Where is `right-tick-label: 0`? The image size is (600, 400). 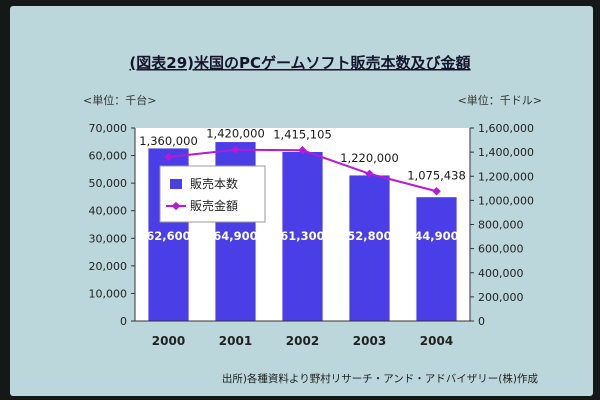
right-tick-label: 0 is located at coordinates (481, 321).